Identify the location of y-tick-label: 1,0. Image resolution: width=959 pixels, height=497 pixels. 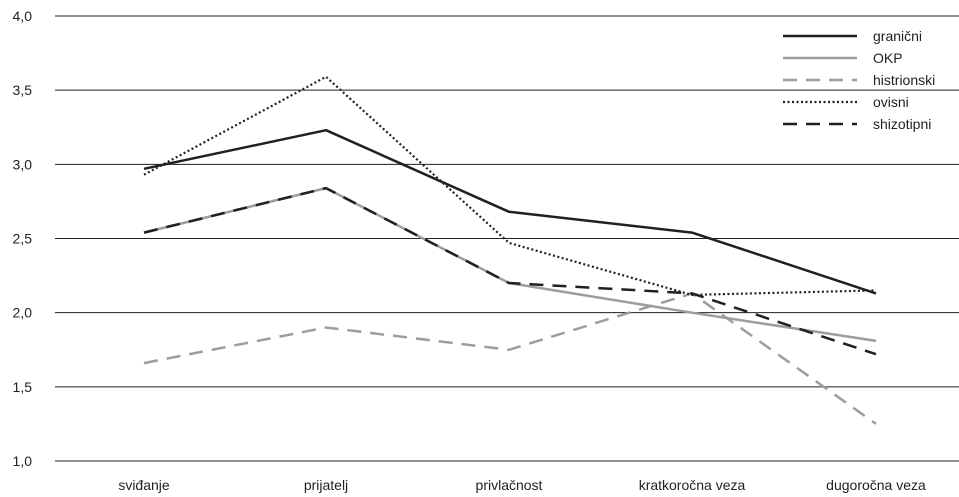
(23, 461).